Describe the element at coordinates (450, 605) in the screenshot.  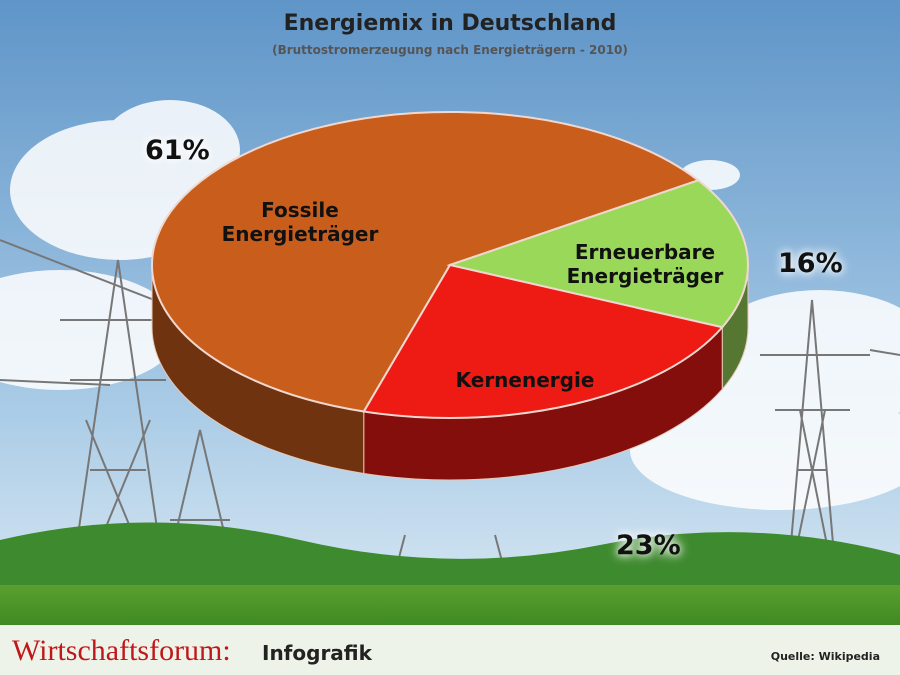
I see `field` at that location.